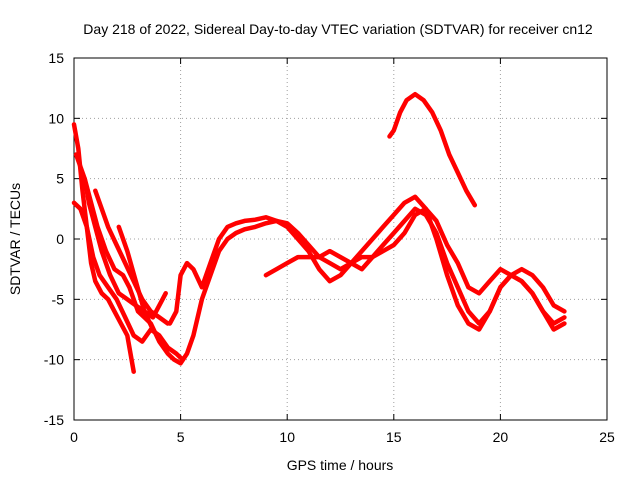 Image resolution: width=640 pixels, height=480 pixels. Describe the element at coordinates (60, 239) in the screenshot. I see `y-tick-label: 0` at that location.